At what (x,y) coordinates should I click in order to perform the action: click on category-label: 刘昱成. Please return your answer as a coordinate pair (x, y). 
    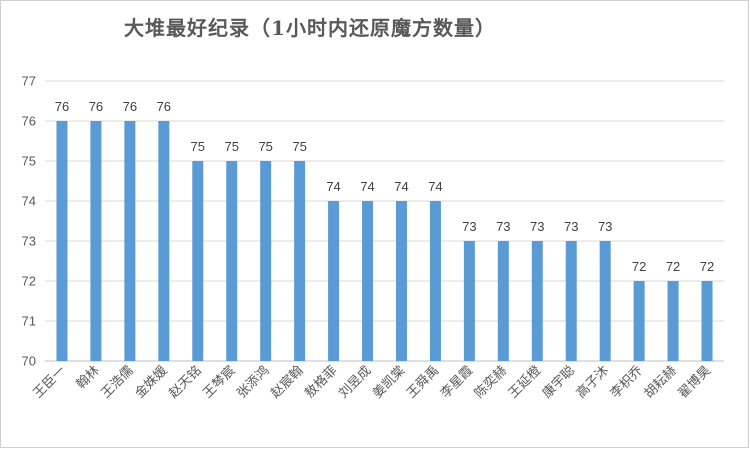
    Looking at the image, I should click on (355, 382).